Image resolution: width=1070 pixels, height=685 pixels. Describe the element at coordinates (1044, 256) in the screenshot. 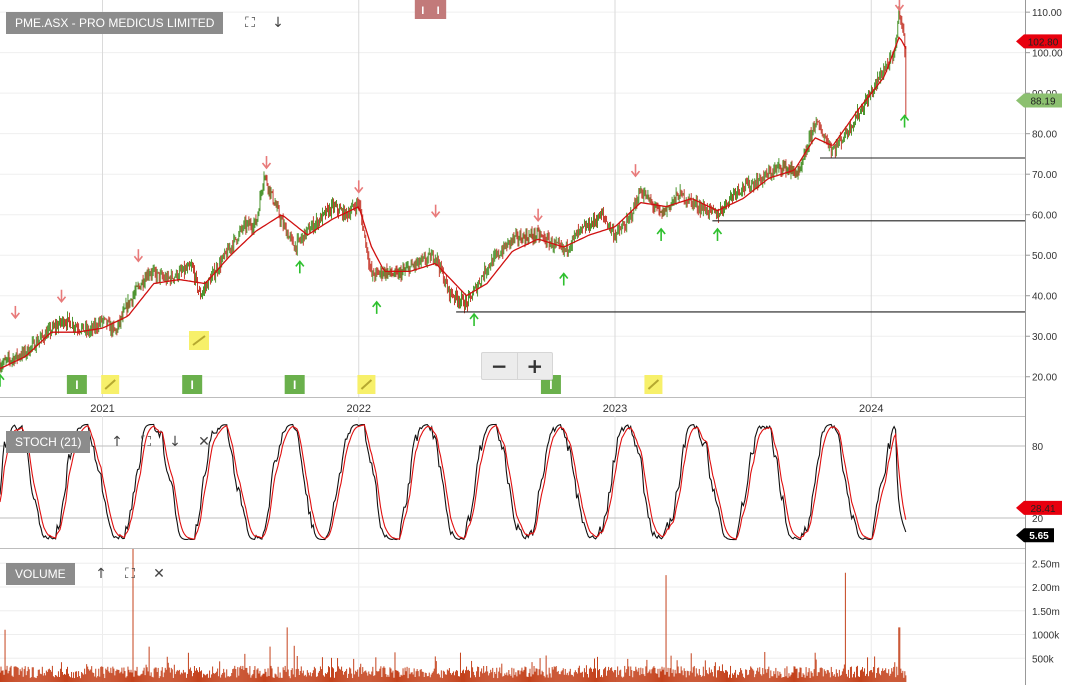

I see `price-tick-label: 50.00` at that location.